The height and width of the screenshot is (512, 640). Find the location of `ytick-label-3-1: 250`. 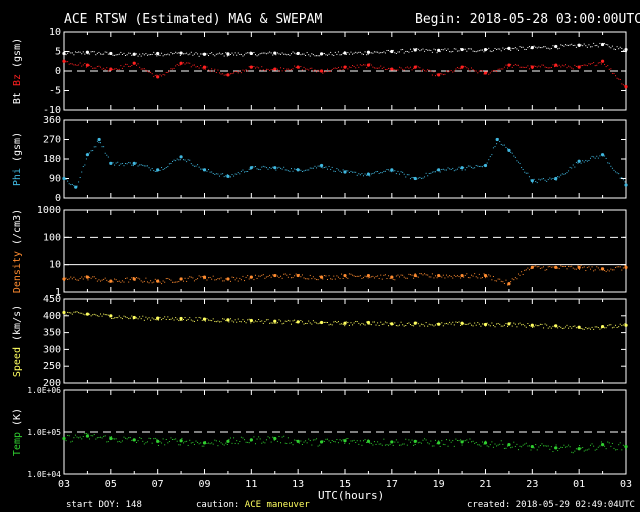

ytick-label-3-1: 250 is located at coordinates (52, 366).